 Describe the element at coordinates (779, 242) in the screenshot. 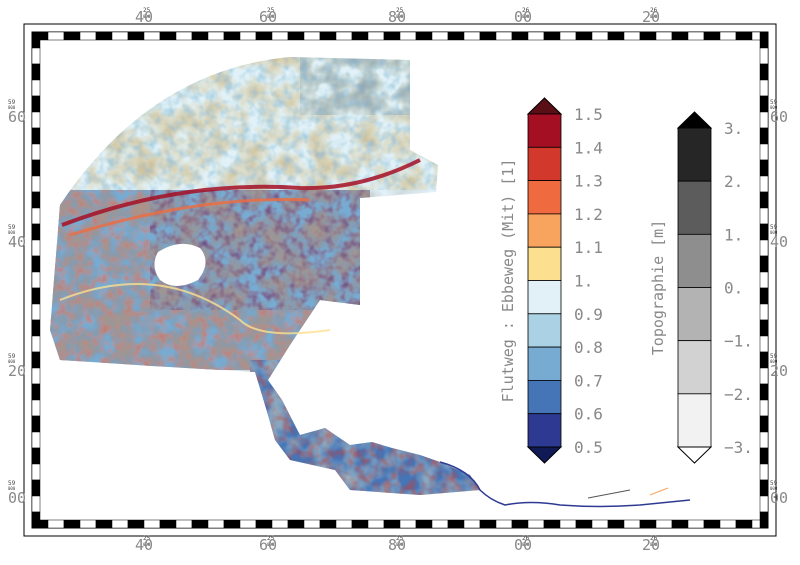

I see `lat-minute-label: 40` at that location.